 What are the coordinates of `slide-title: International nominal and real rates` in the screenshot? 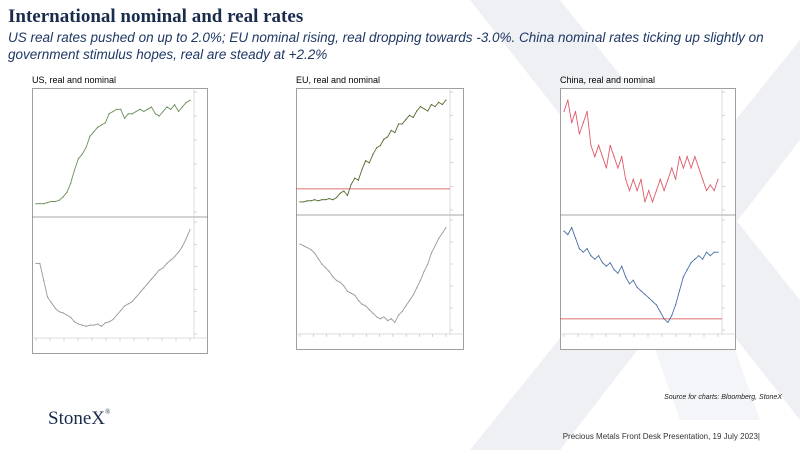 It's located at (156, 16).